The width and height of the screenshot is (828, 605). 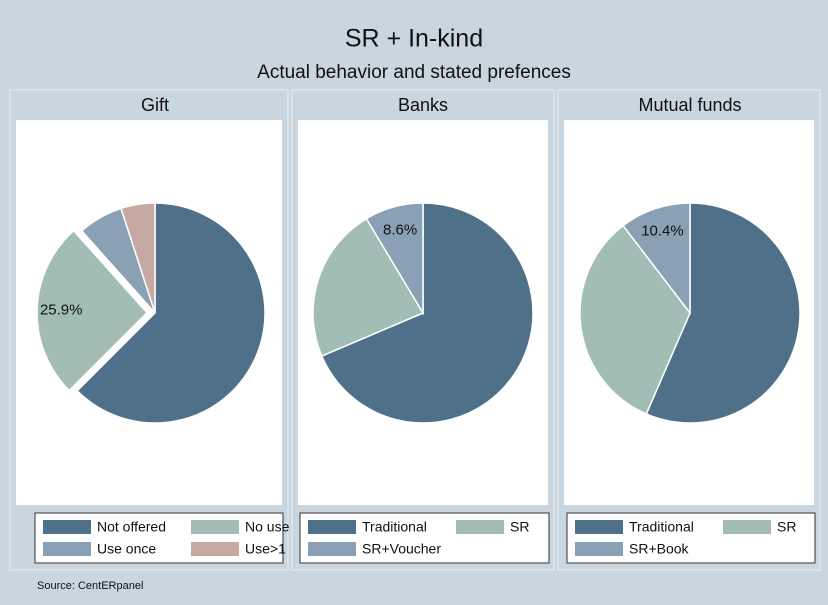 I want to click on panel-title: Gift, so click(x=155, y=105).